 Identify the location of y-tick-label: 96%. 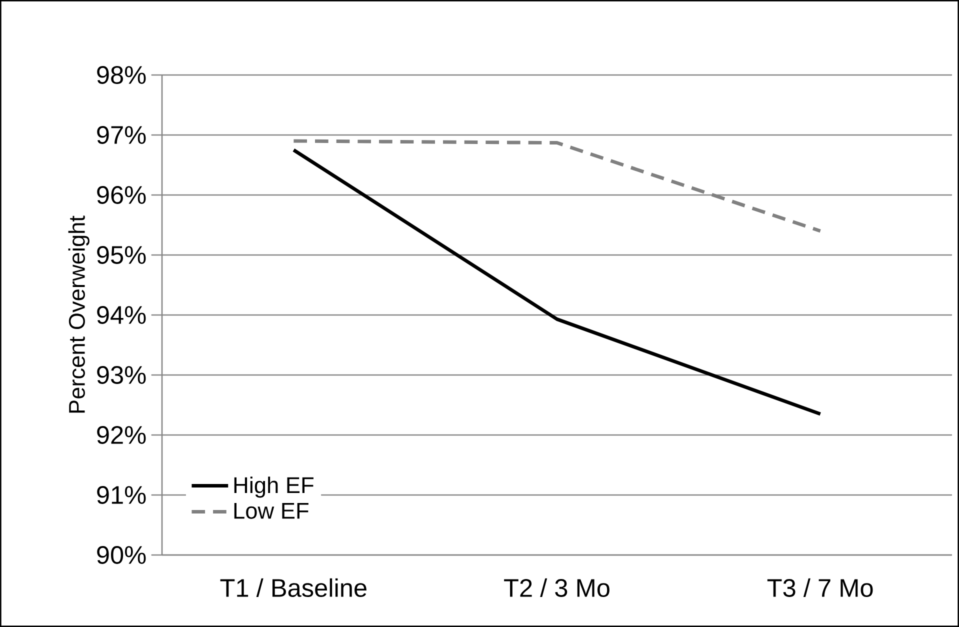
(121, 195).